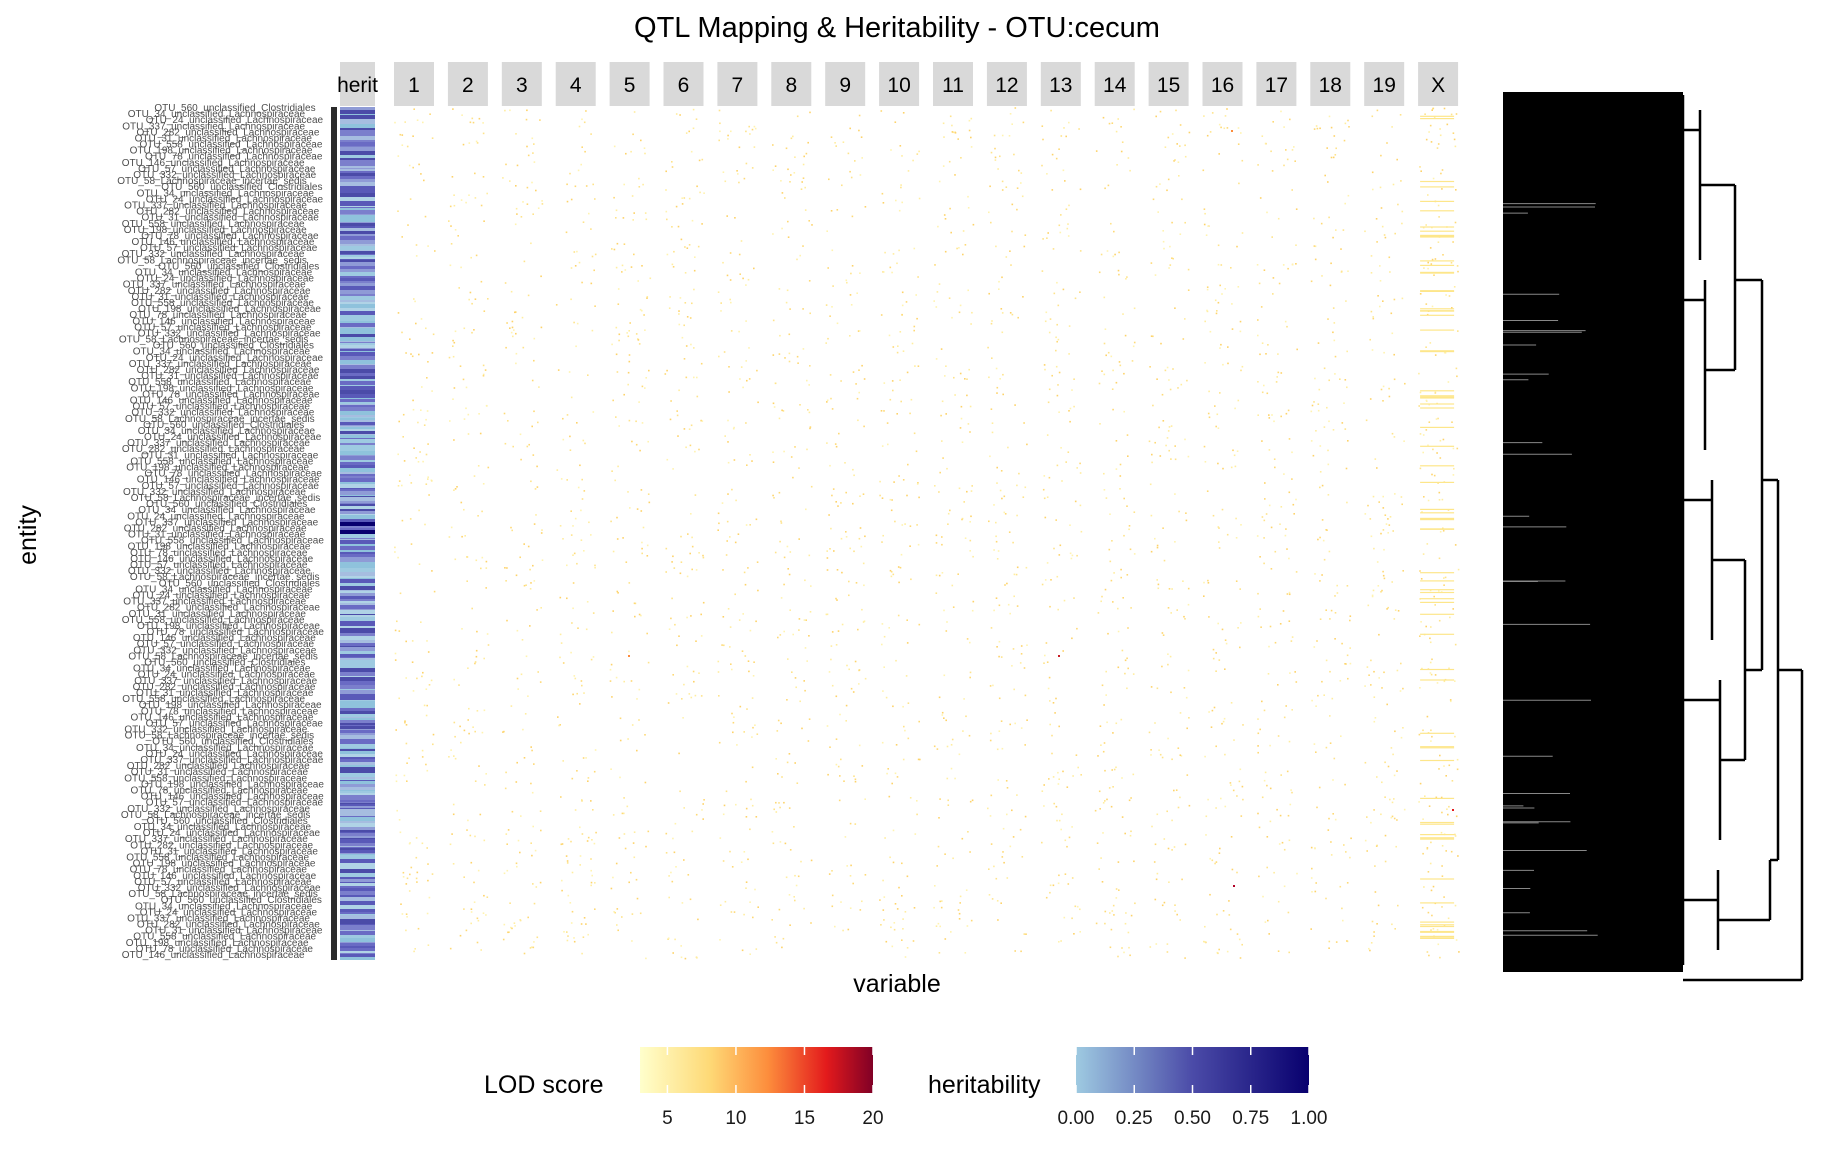 This screenshot has width=1824, height=1152. Describe the element at coordinates (231, 394) in the screenshot. I see `entity-label: OTU_78_unclassified_Lachnospiraceae` at that location.